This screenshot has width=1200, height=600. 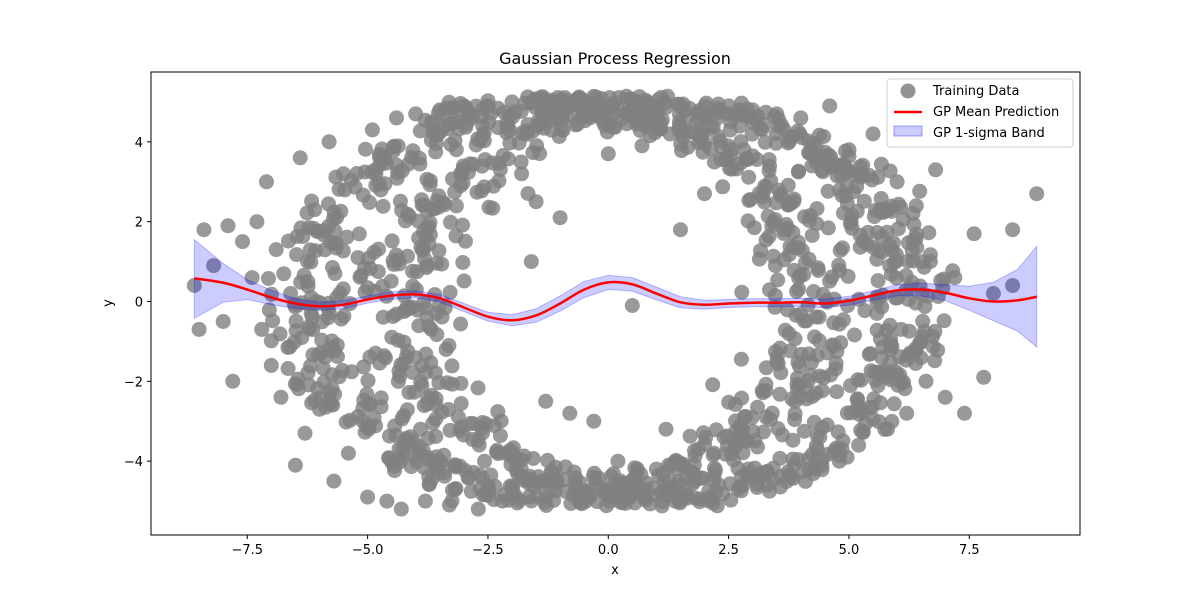 I want to click on x-tick-label: −7.5, so click(x=247, y=550).